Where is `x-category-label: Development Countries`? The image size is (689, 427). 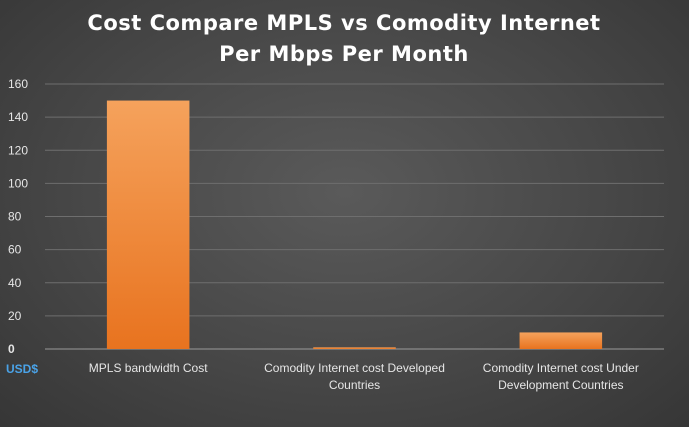
x-category-label: Development Countries is located at coordinates (560, 385).